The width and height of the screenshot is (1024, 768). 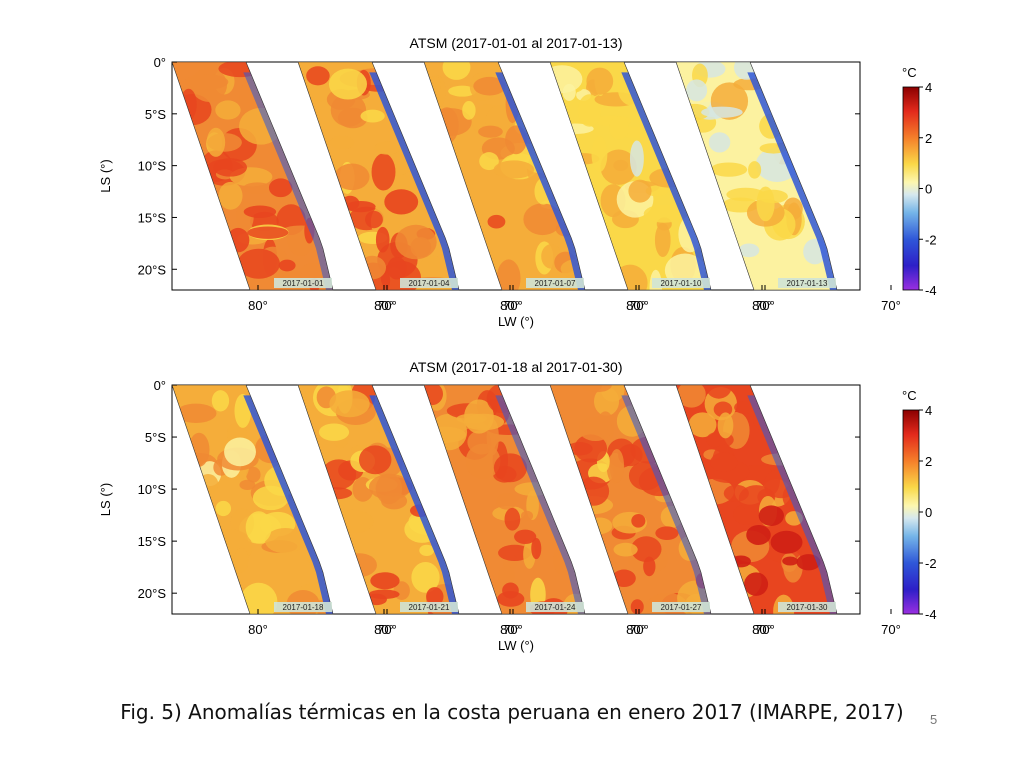 What do you see at coordinates (516, 321) in the screenshot?
I see `x-axis-label: LW (°)` at bounding box center [516, 321].